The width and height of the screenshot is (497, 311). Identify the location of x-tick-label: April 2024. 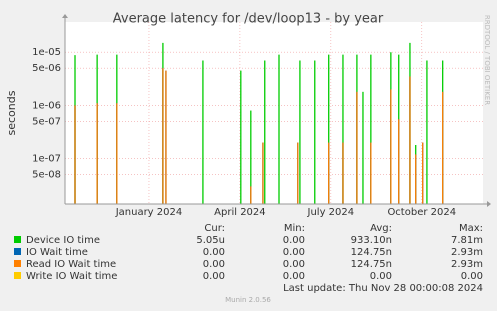
(239, 212).